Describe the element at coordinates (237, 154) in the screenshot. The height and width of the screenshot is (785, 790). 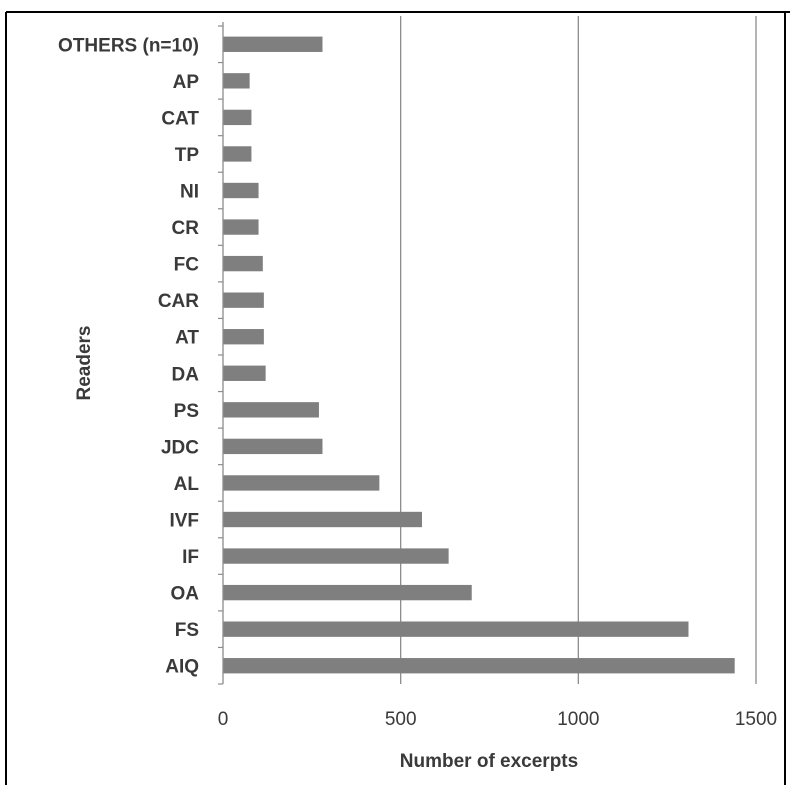
I see `bar-tp` at that location.